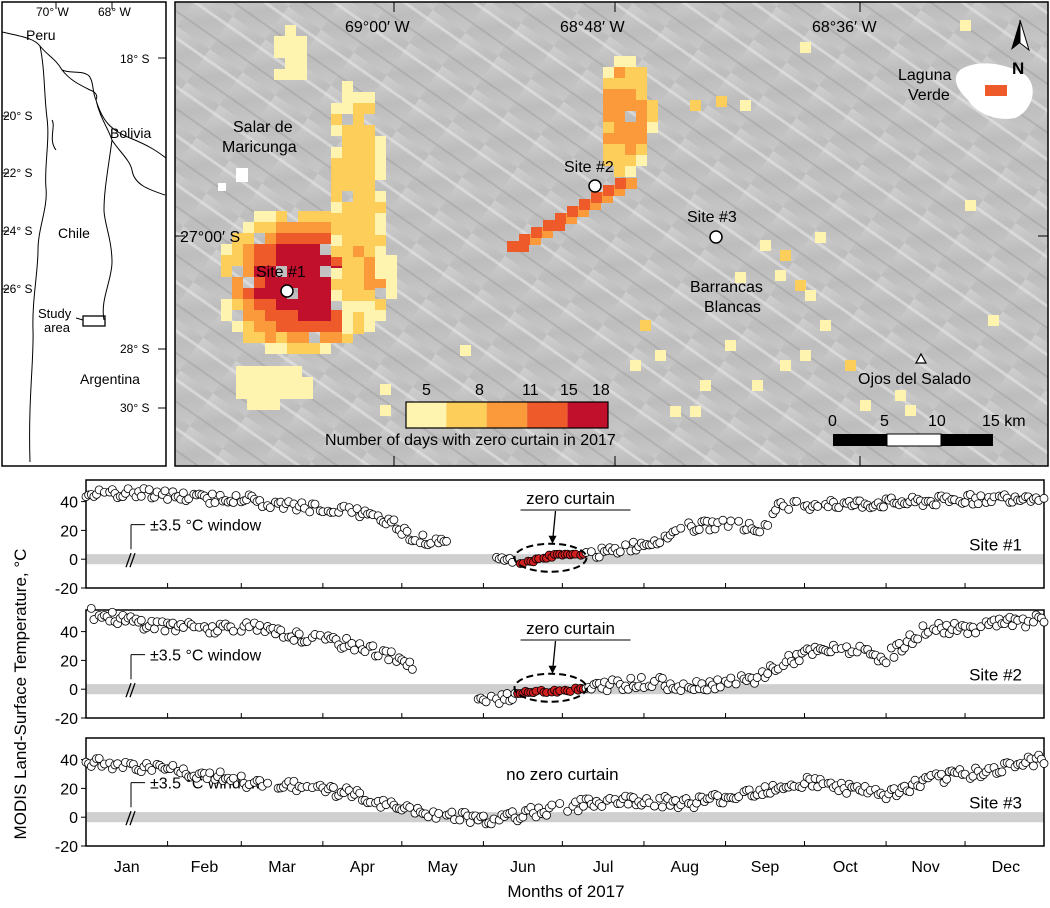 Image resolution: width=1050 pixels, height=908 pixels. Describe the element at coordinates (79, 319) in the screenshot. I see `study-area-leader` at that location.